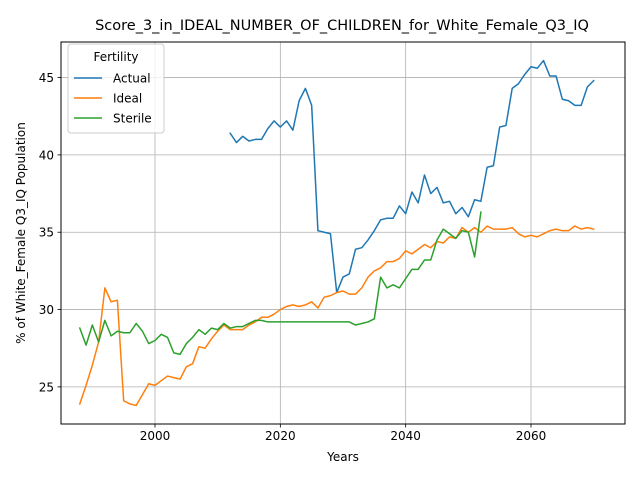 The image size is (640, 484). What do you see at coordinates (46, 310) in the screenshot?
I see `y-tick-label: 30` at bounding box center [46, 310].